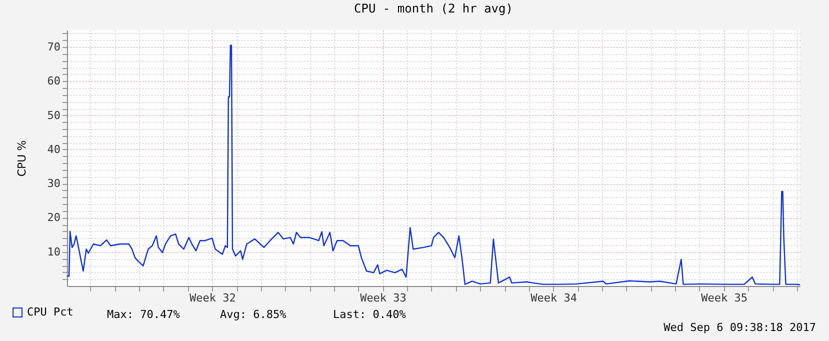 The width and height of the screenshot is (829, 341). Describe the element at coordinates (50, 312) in the screenshot. I see `legend-label: CPU Pct` at that location.